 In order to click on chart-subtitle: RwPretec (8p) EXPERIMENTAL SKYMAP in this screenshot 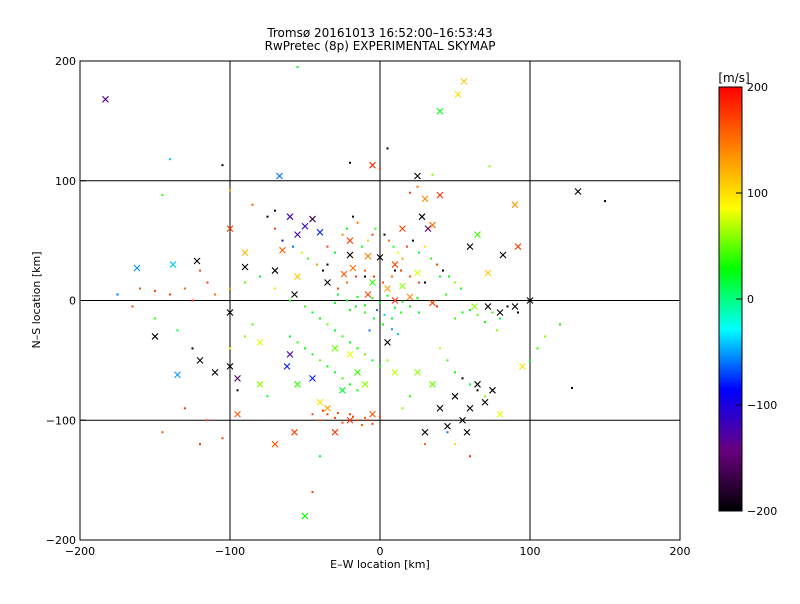, I will do `click(380, 46)`.